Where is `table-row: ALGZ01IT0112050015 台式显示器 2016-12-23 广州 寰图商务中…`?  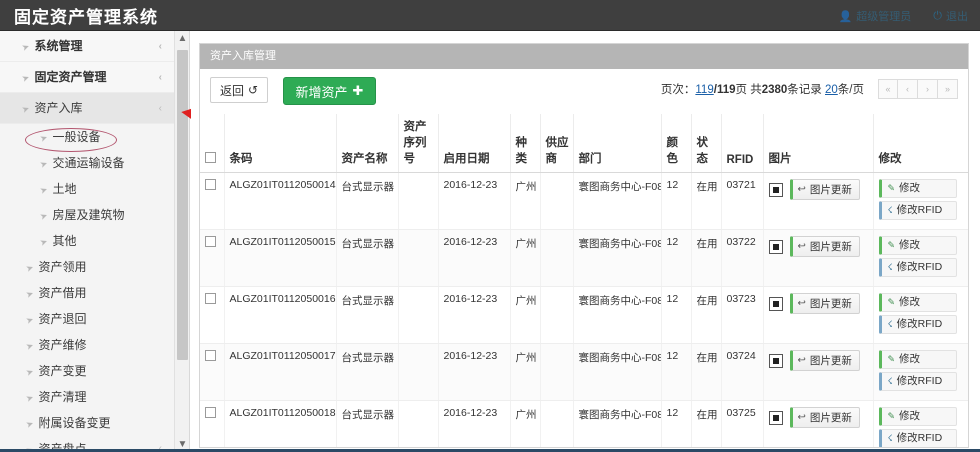 table-row: ALGZ01IT0112050015 台式显示器 2016-12-23 广州 寰图商务中… is located at coordinates (584, 258).